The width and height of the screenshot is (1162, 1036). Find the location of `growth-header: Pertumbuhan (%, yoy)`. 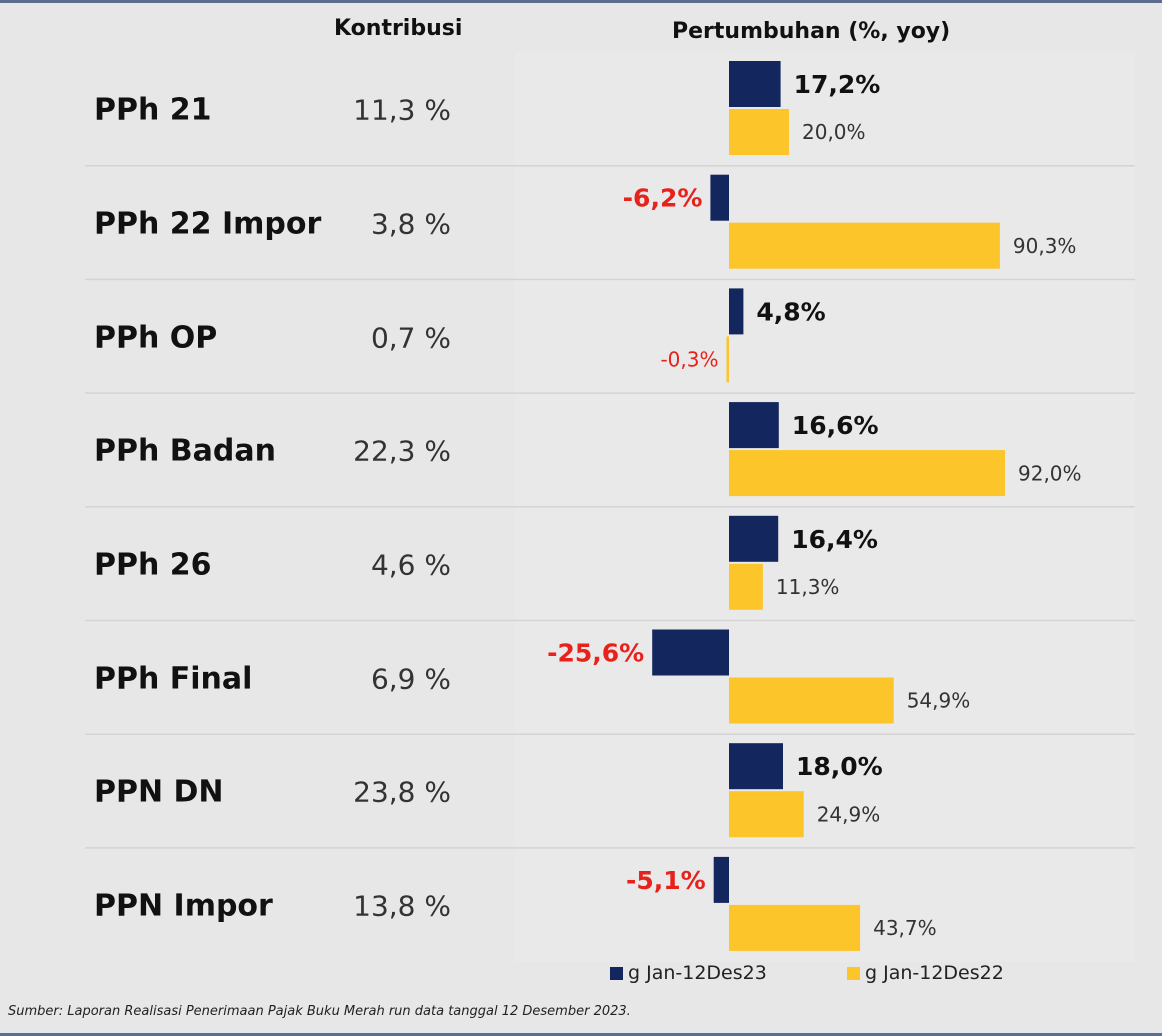

growth-header: Pertumbuhan (%, yoy) is located at coordinates (811, 31).